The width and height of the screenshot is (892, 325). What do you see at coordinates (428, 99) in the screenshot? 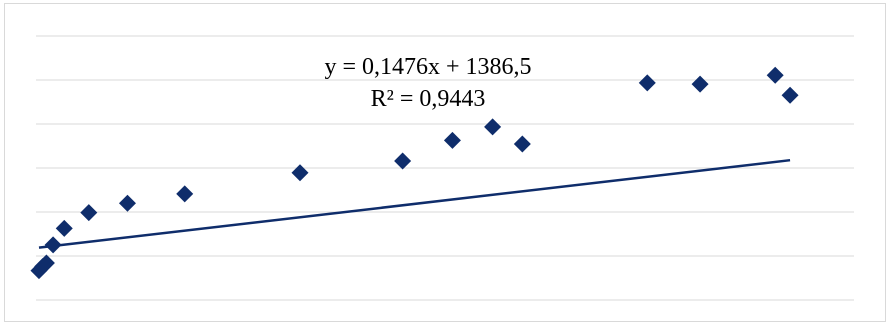
I see `trendline-r2-label: R² = 0,9443` at bounding box center [428, 99].